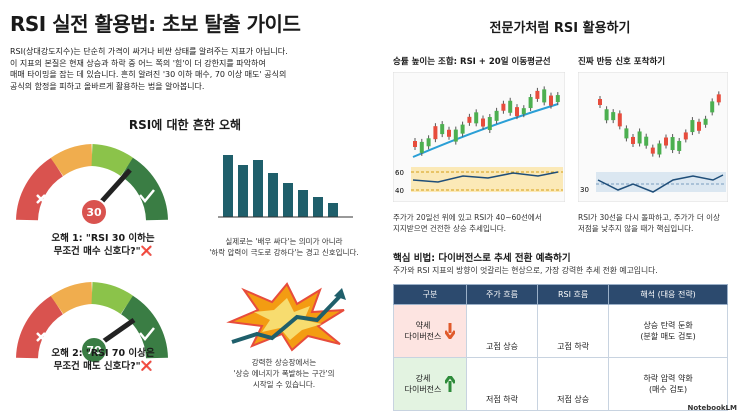  I want to click on caption-line: RSI가 30선을 다시 돌파하고, 주가가 더 이상, so click(649, 217).